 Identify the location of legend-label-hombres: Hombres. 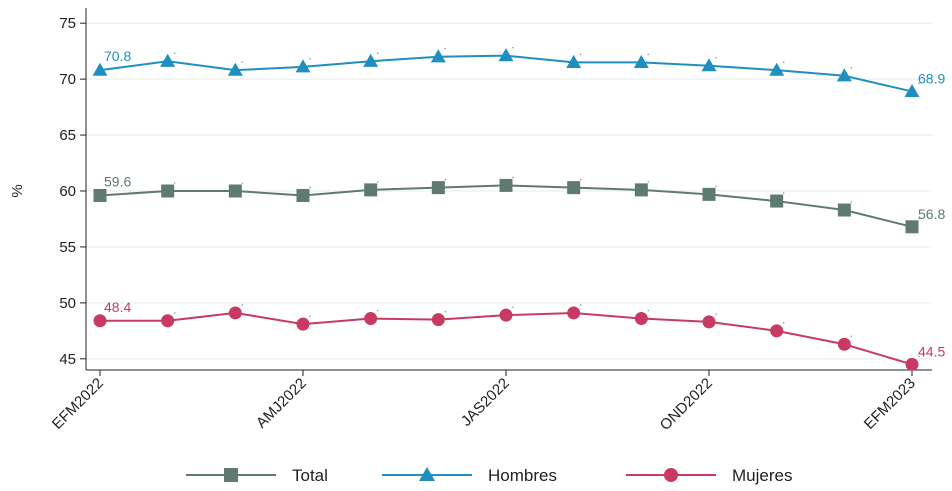
(522, 475).